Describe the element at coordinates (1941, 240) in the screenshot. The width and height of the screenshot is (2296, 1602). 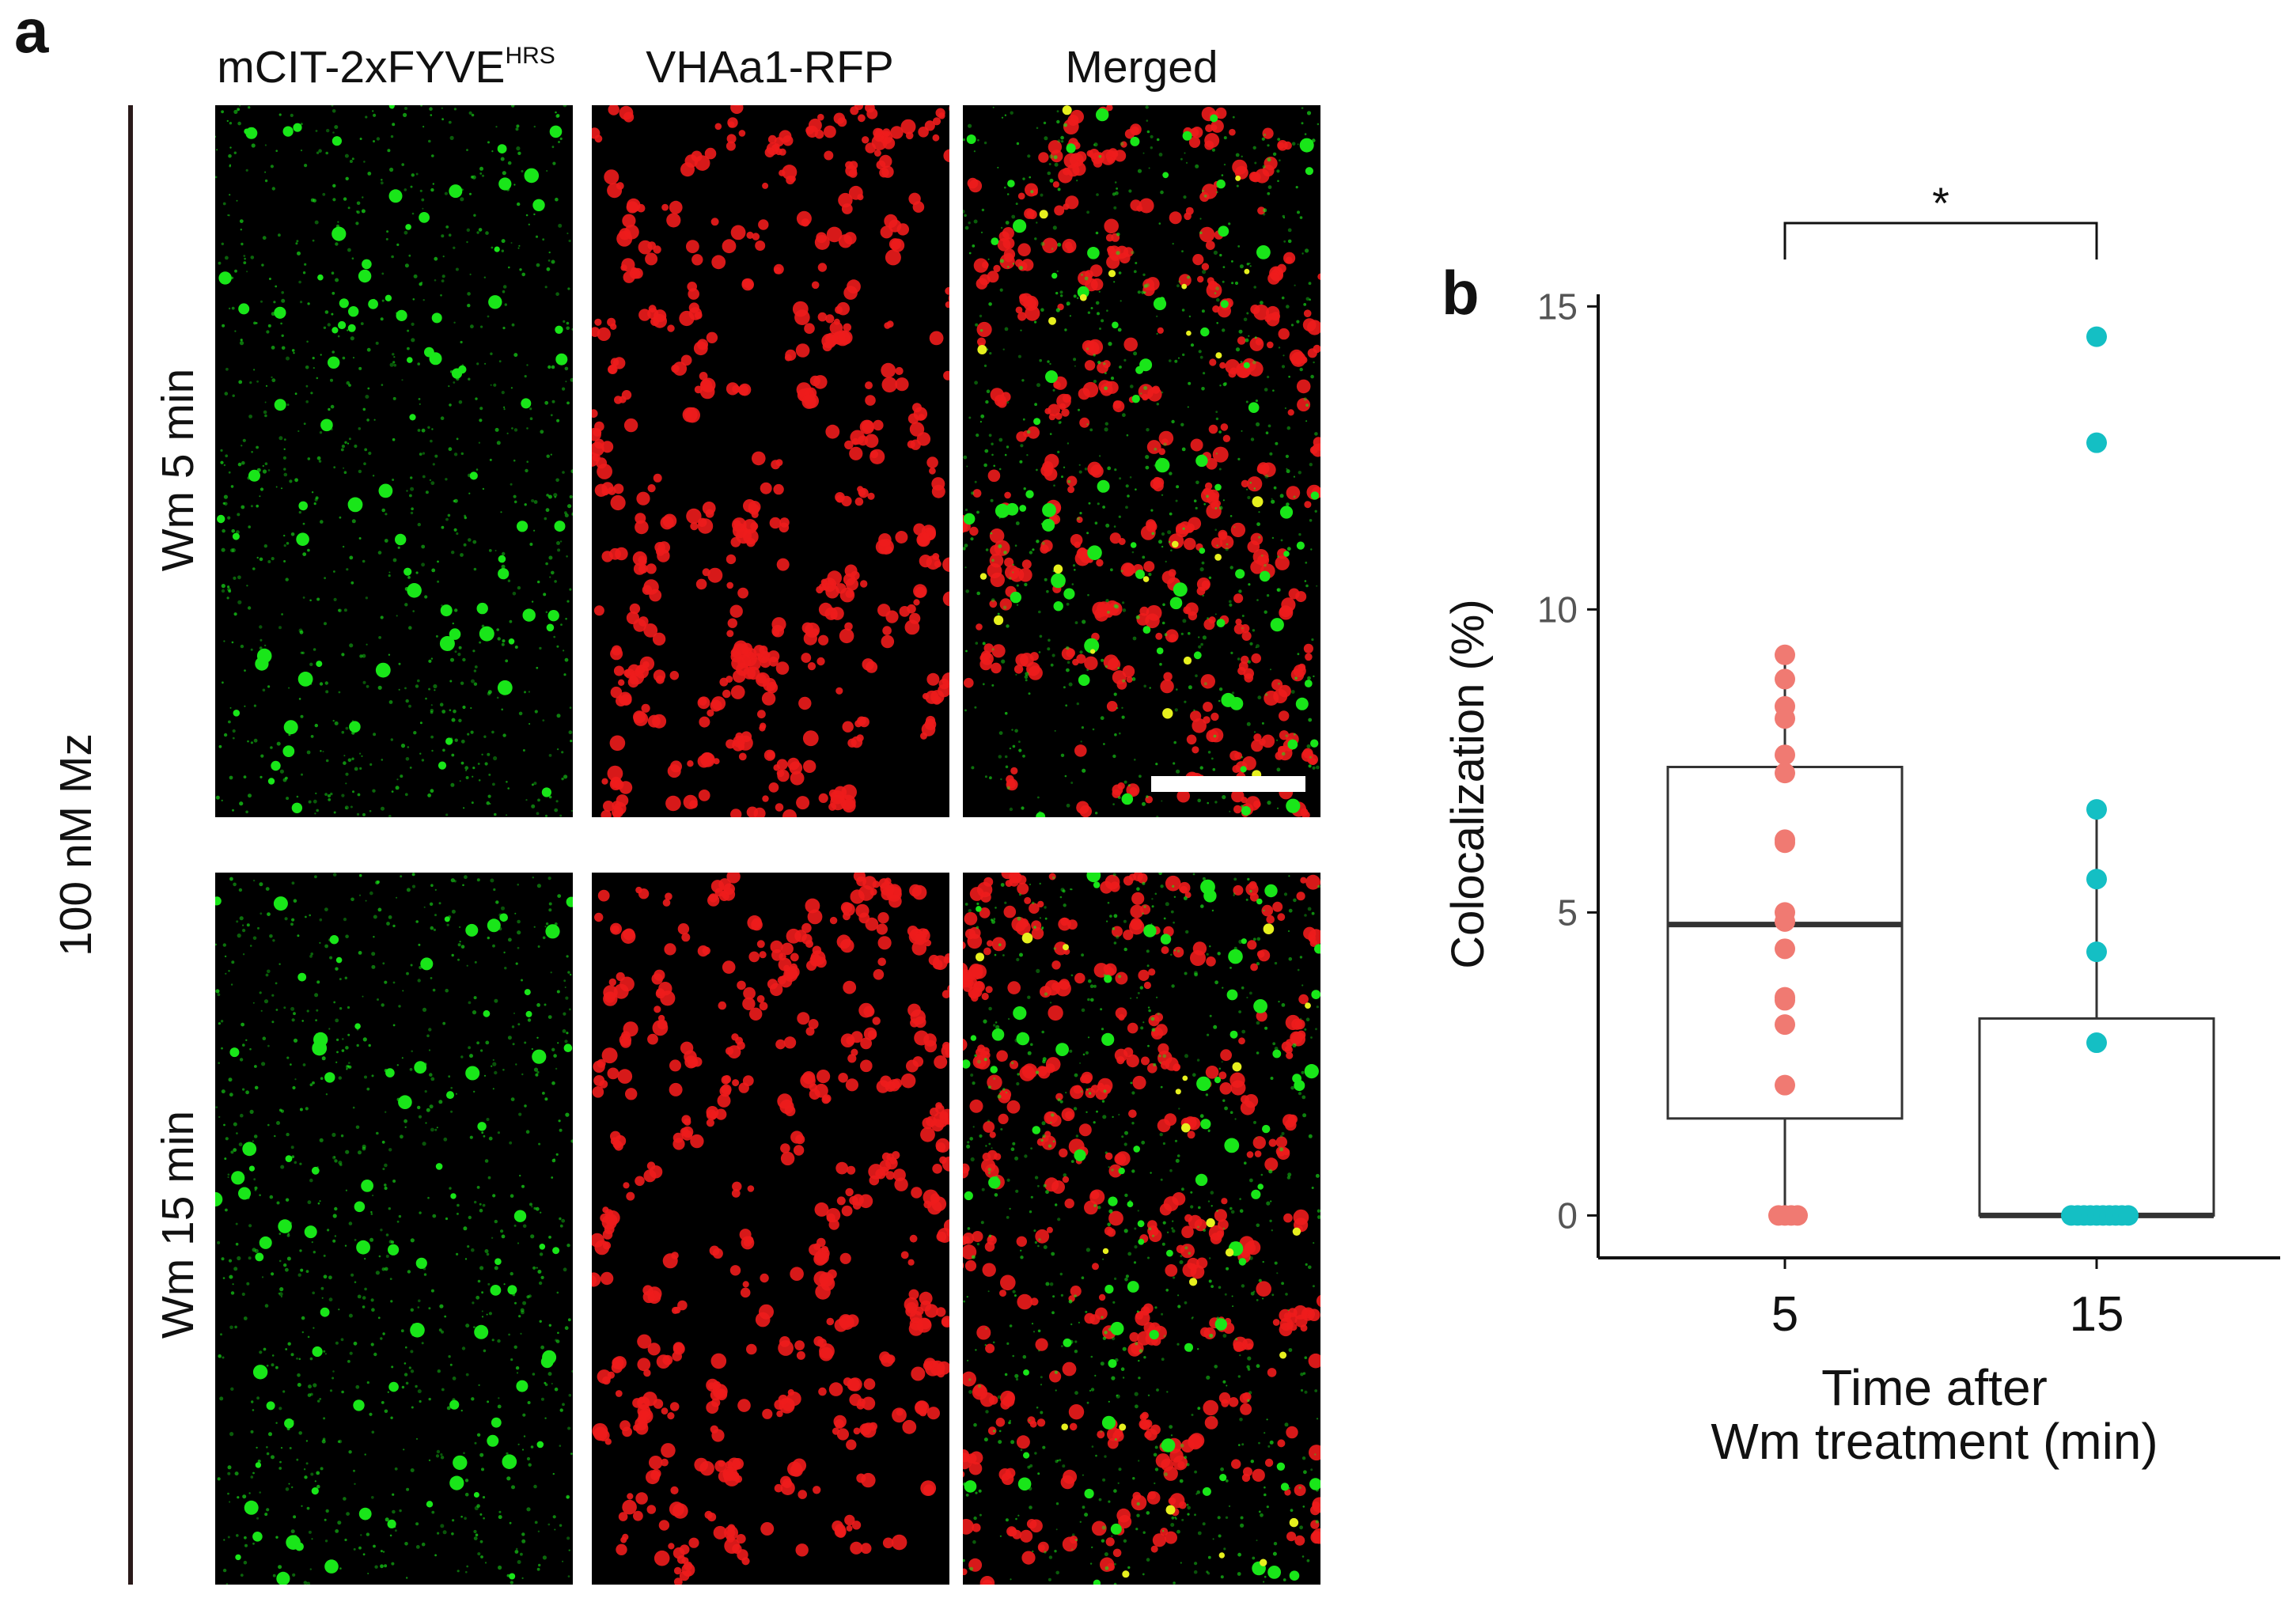
I see `significance-bracket` at that location.